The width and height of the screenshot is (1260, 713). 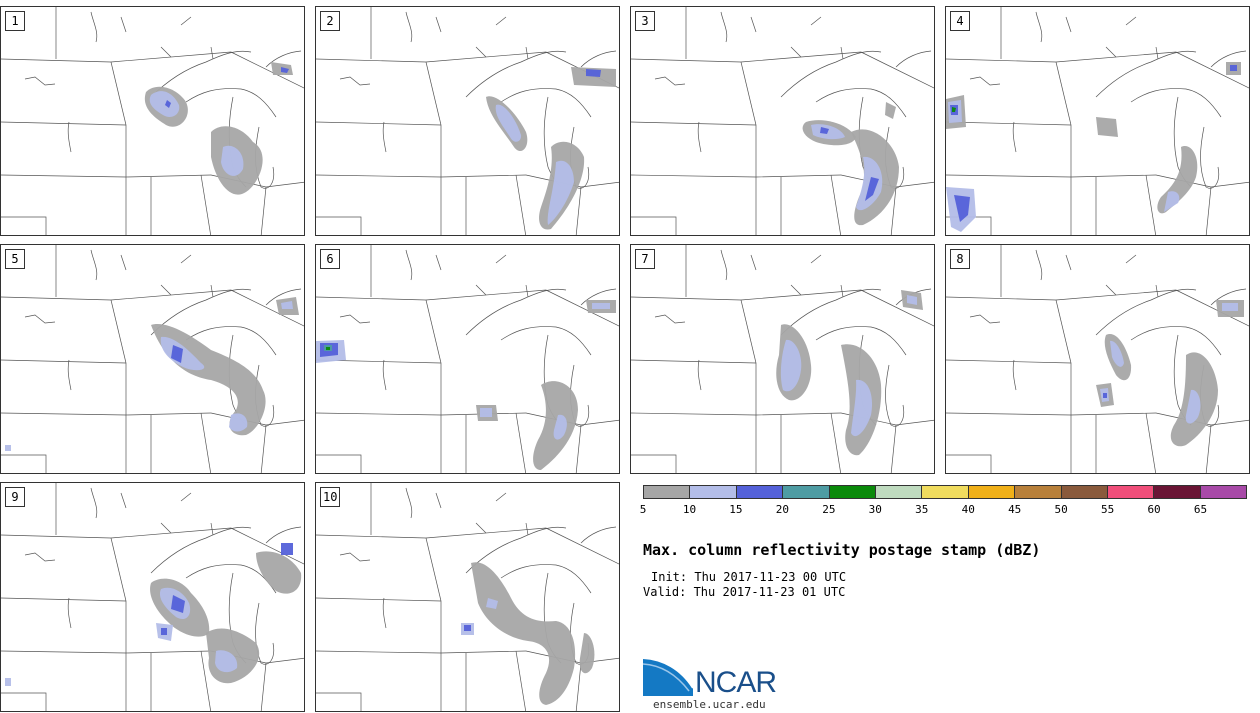 I want to click on logo-name: NCAR, so click(x=736, y=682).